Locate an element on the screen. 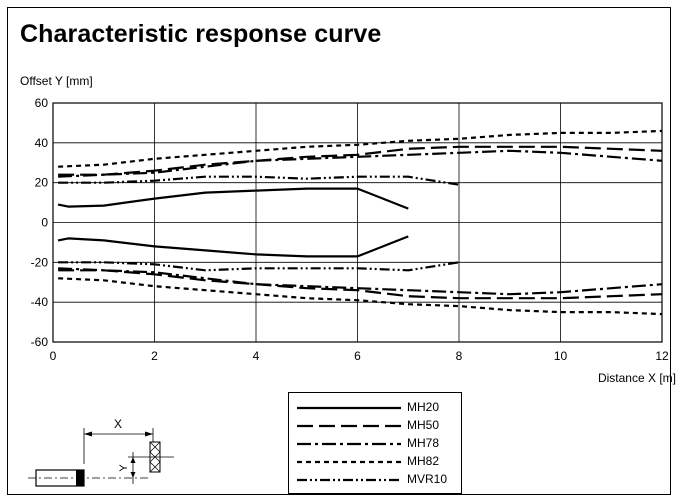 Image resolution: width=680 pixels, height=504 pixels. series-line-mh78-upper is located at coordinates (360, 163).